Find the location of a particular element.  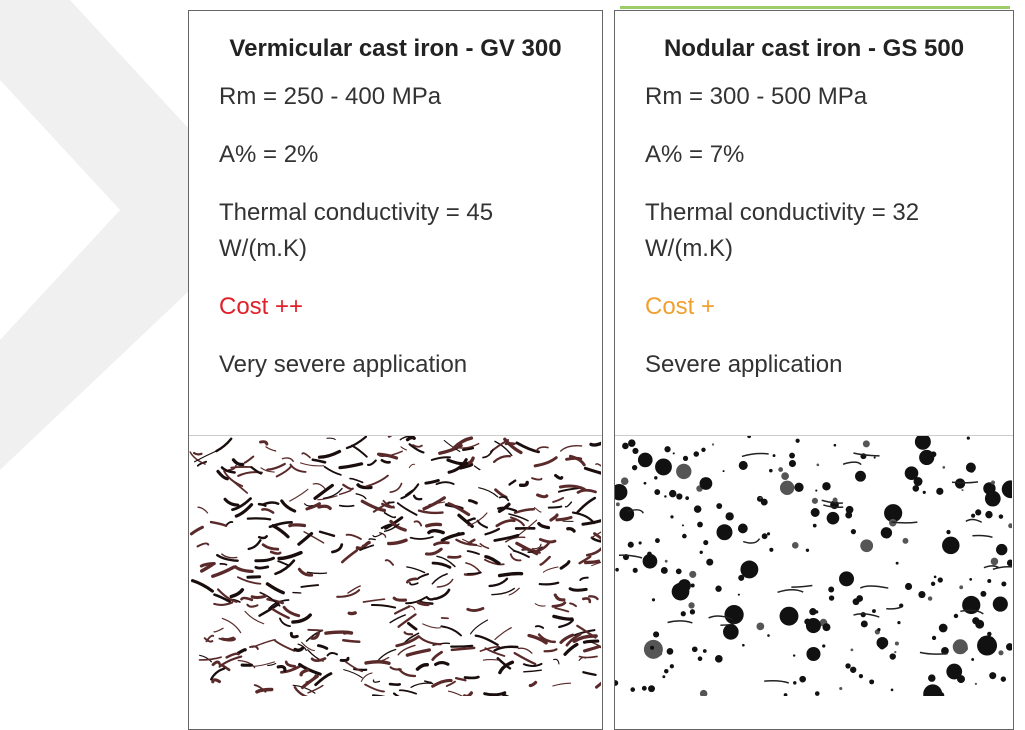

elongation: A% = 2% is located at coordinates (395, 155).